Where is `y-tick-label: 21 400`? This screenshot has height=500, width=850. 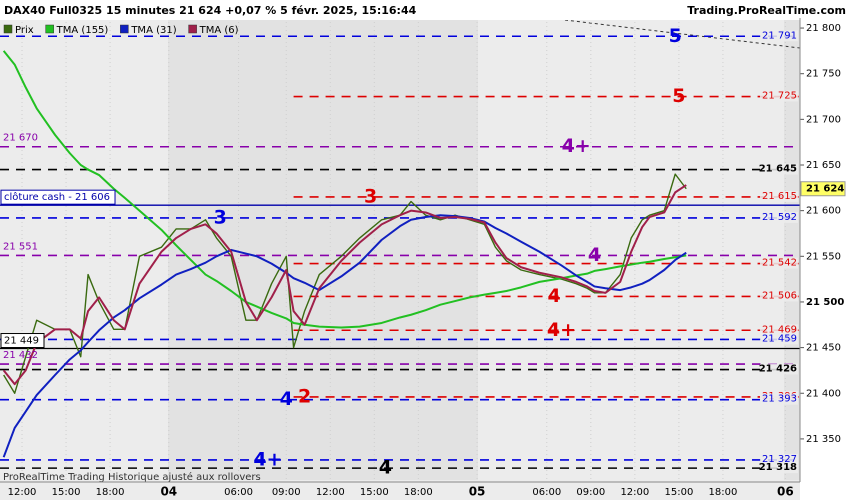
y-tick-label: 21 400 is located at coordinates (823, 393).